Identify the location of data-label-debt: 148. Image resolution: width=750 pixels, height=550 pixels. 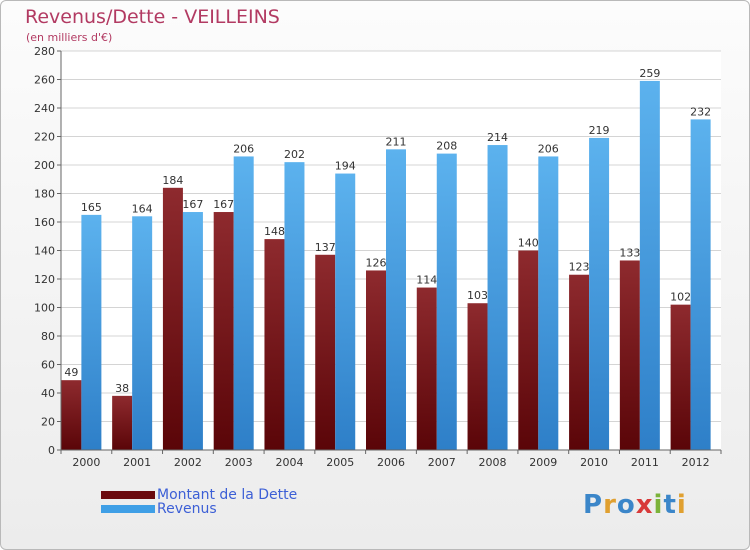
(274, 231).